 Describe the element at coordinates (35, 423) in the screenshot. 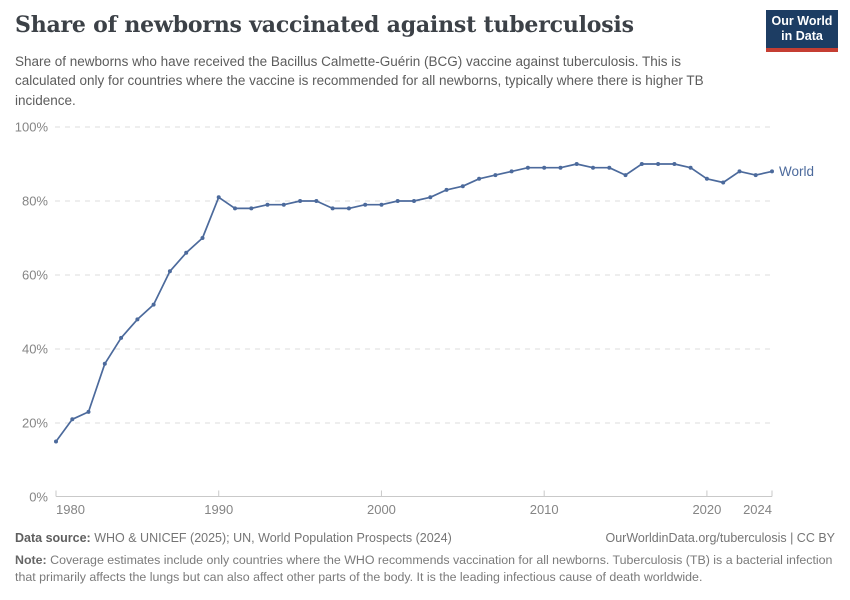

I see `y-tick-label: 20%` at that location.